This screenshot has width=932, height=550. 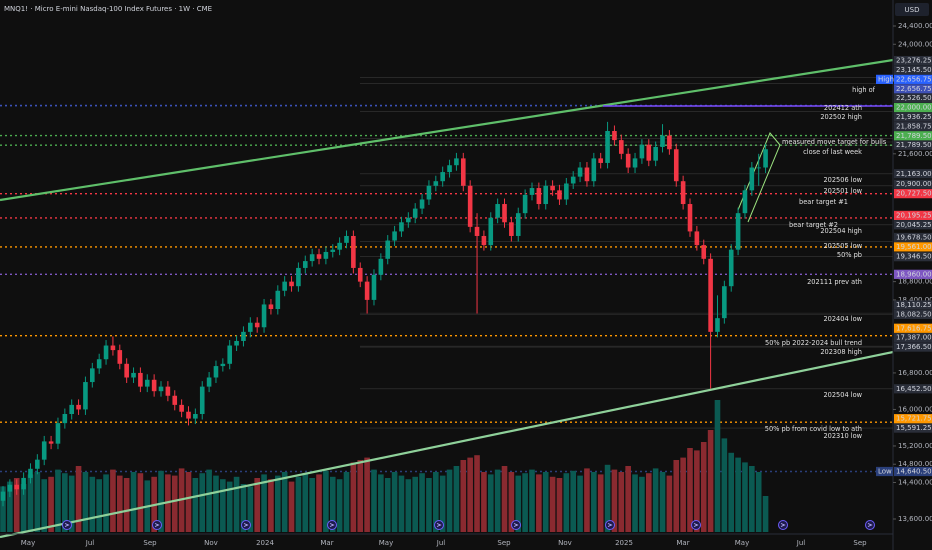 What do you see at coordinates (914, 174) in the screenshot?
I see `price-label: 21,163.00` at bounding box center [914, 174].